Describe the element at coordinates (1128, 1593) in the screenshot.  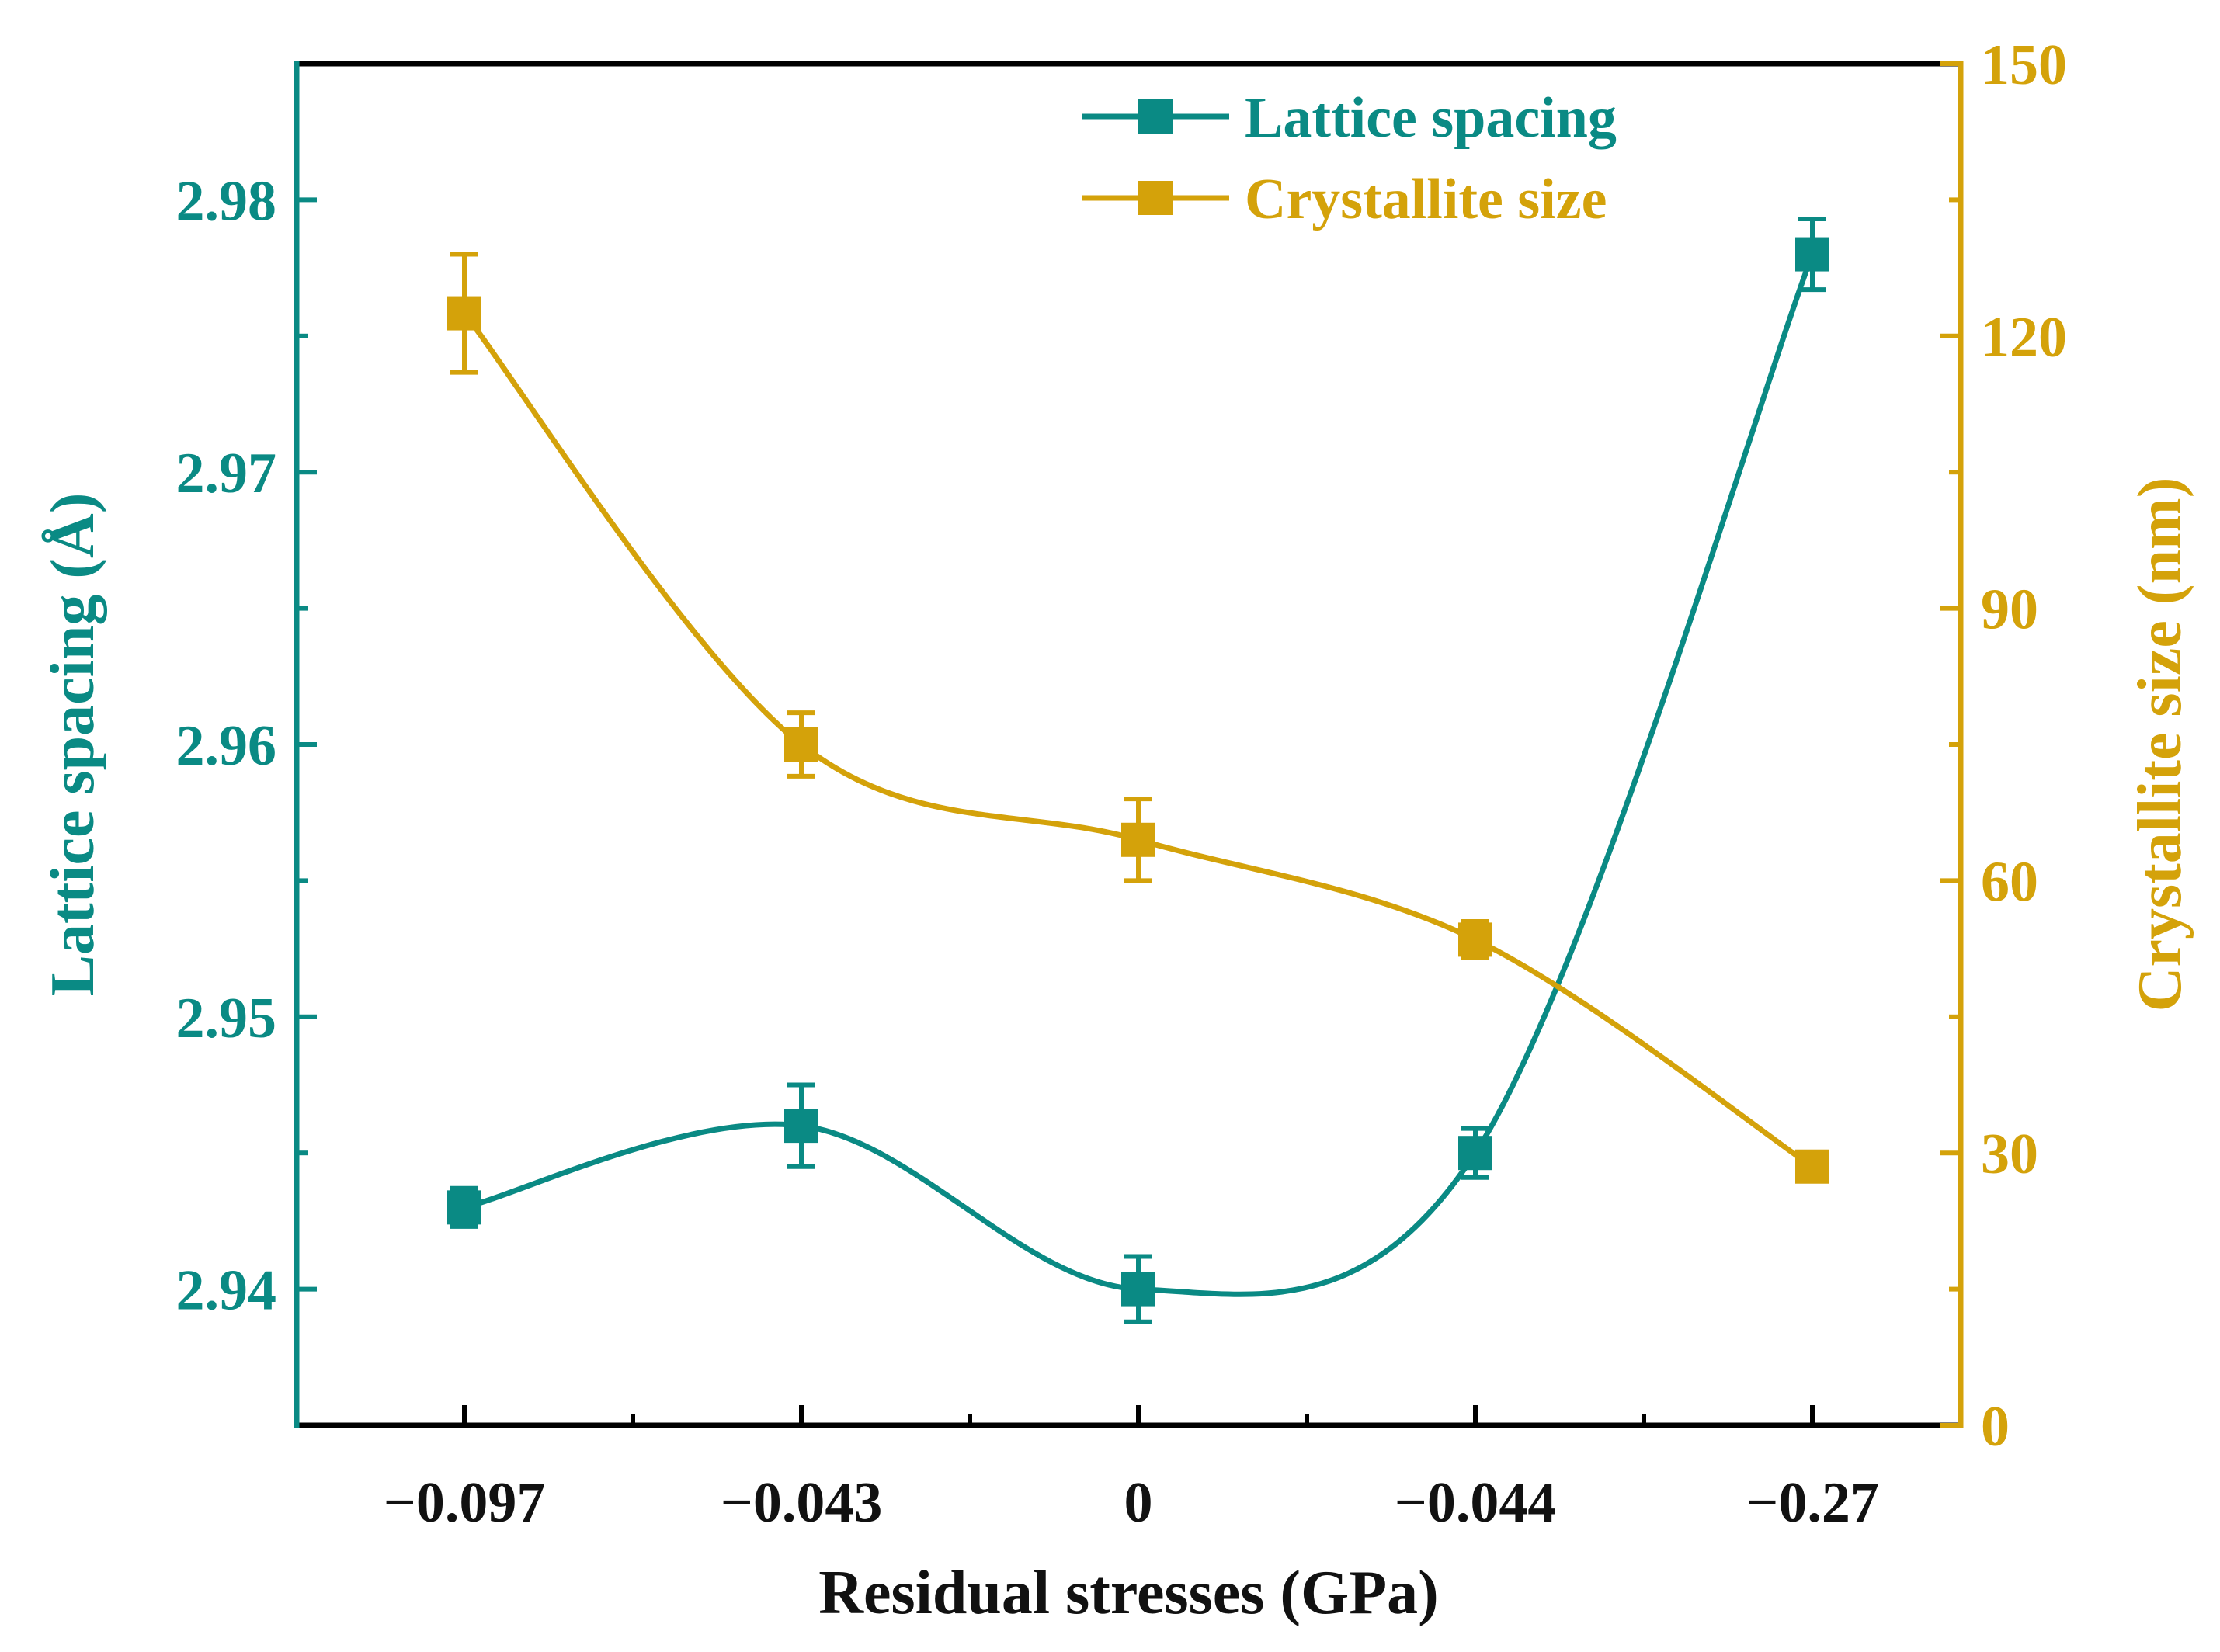
I see `x-axis-title: Residual stresses (GPa)` at that location.